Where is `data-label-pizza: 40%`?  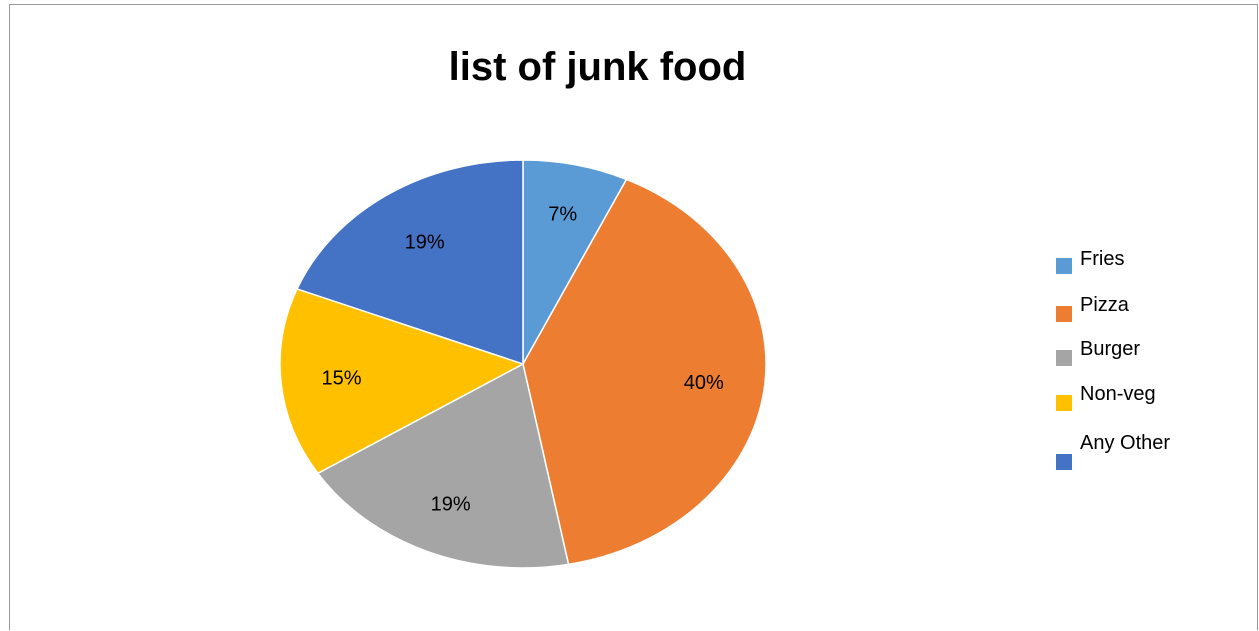 data-label-pizza: 40% is located at coordinates (704, 383).